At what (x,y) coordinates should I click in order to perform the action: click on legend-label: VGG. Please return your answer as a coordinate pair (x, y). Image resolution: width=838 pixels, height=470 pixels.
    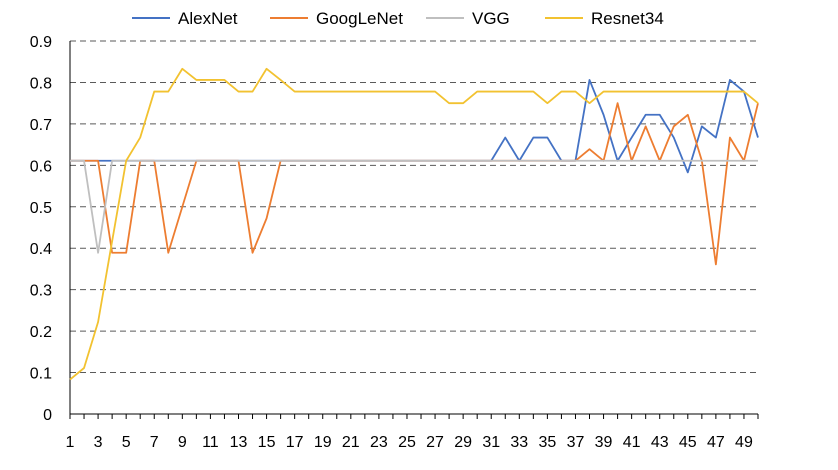
    Looking at the image, I should click on (491, 18).